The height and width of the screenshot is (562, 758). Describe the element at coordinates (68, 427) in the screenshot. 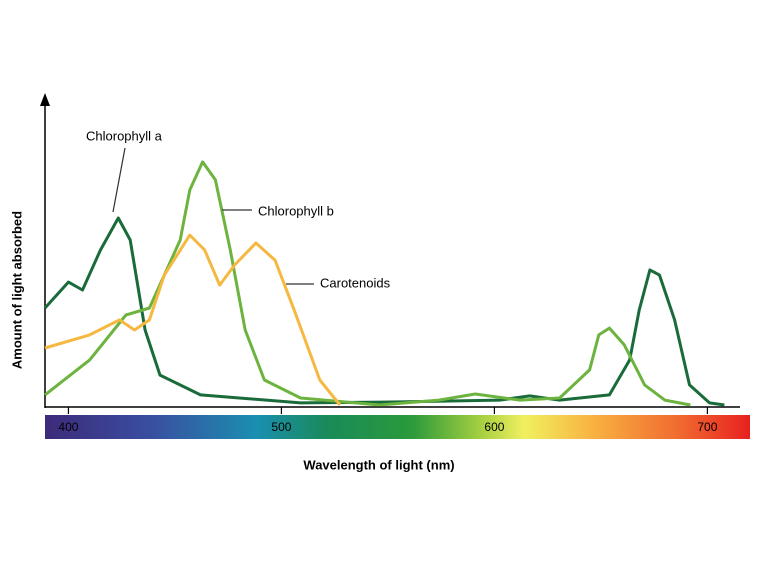

I see `x-tick-label: 400` at that location.